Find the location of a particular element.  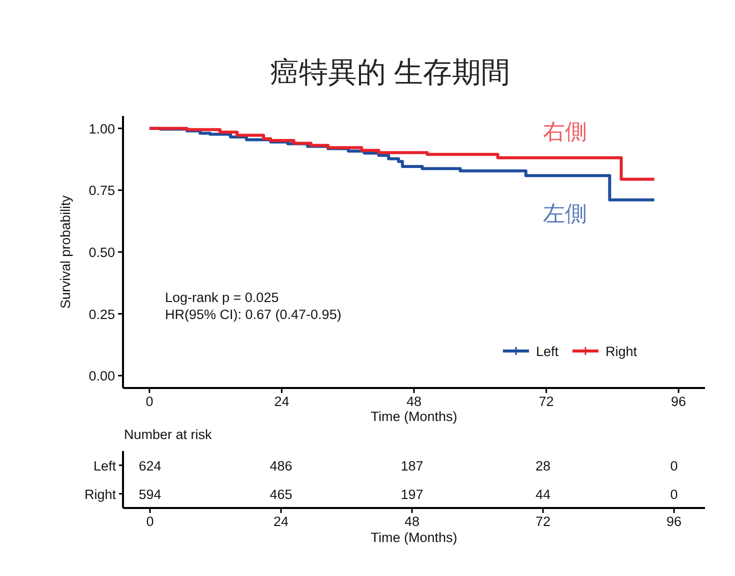

chart-title: 癌特異的 生存期間 is located at coordinates (390, 73).